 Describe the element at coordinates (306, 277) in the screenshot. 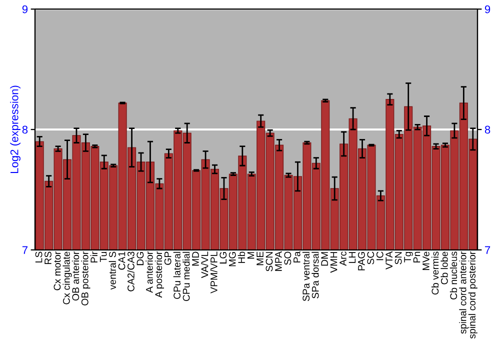

I see `x-tick-label: SPa ventral` at that location.